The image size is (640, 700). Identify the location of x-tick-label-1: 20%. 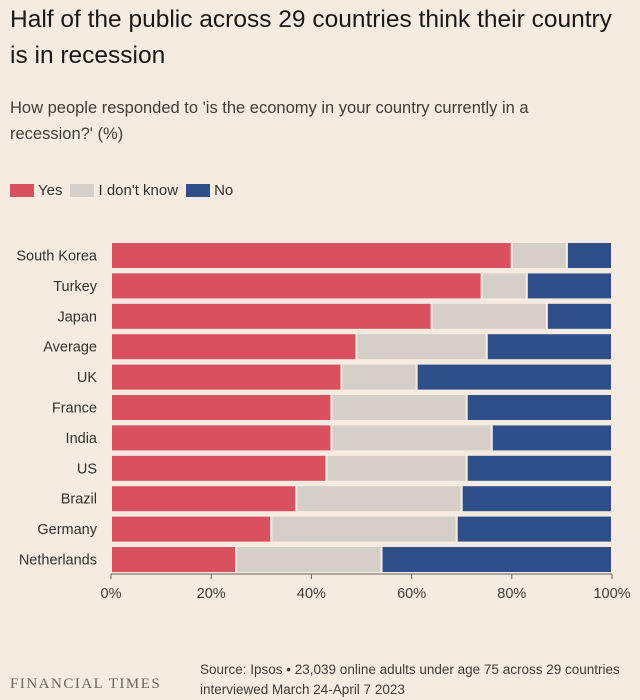
(211, 594).